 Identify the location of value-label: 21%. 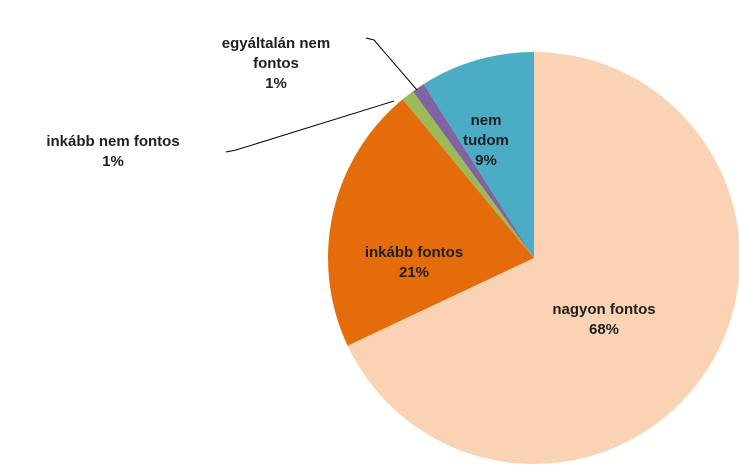
(414, 272).